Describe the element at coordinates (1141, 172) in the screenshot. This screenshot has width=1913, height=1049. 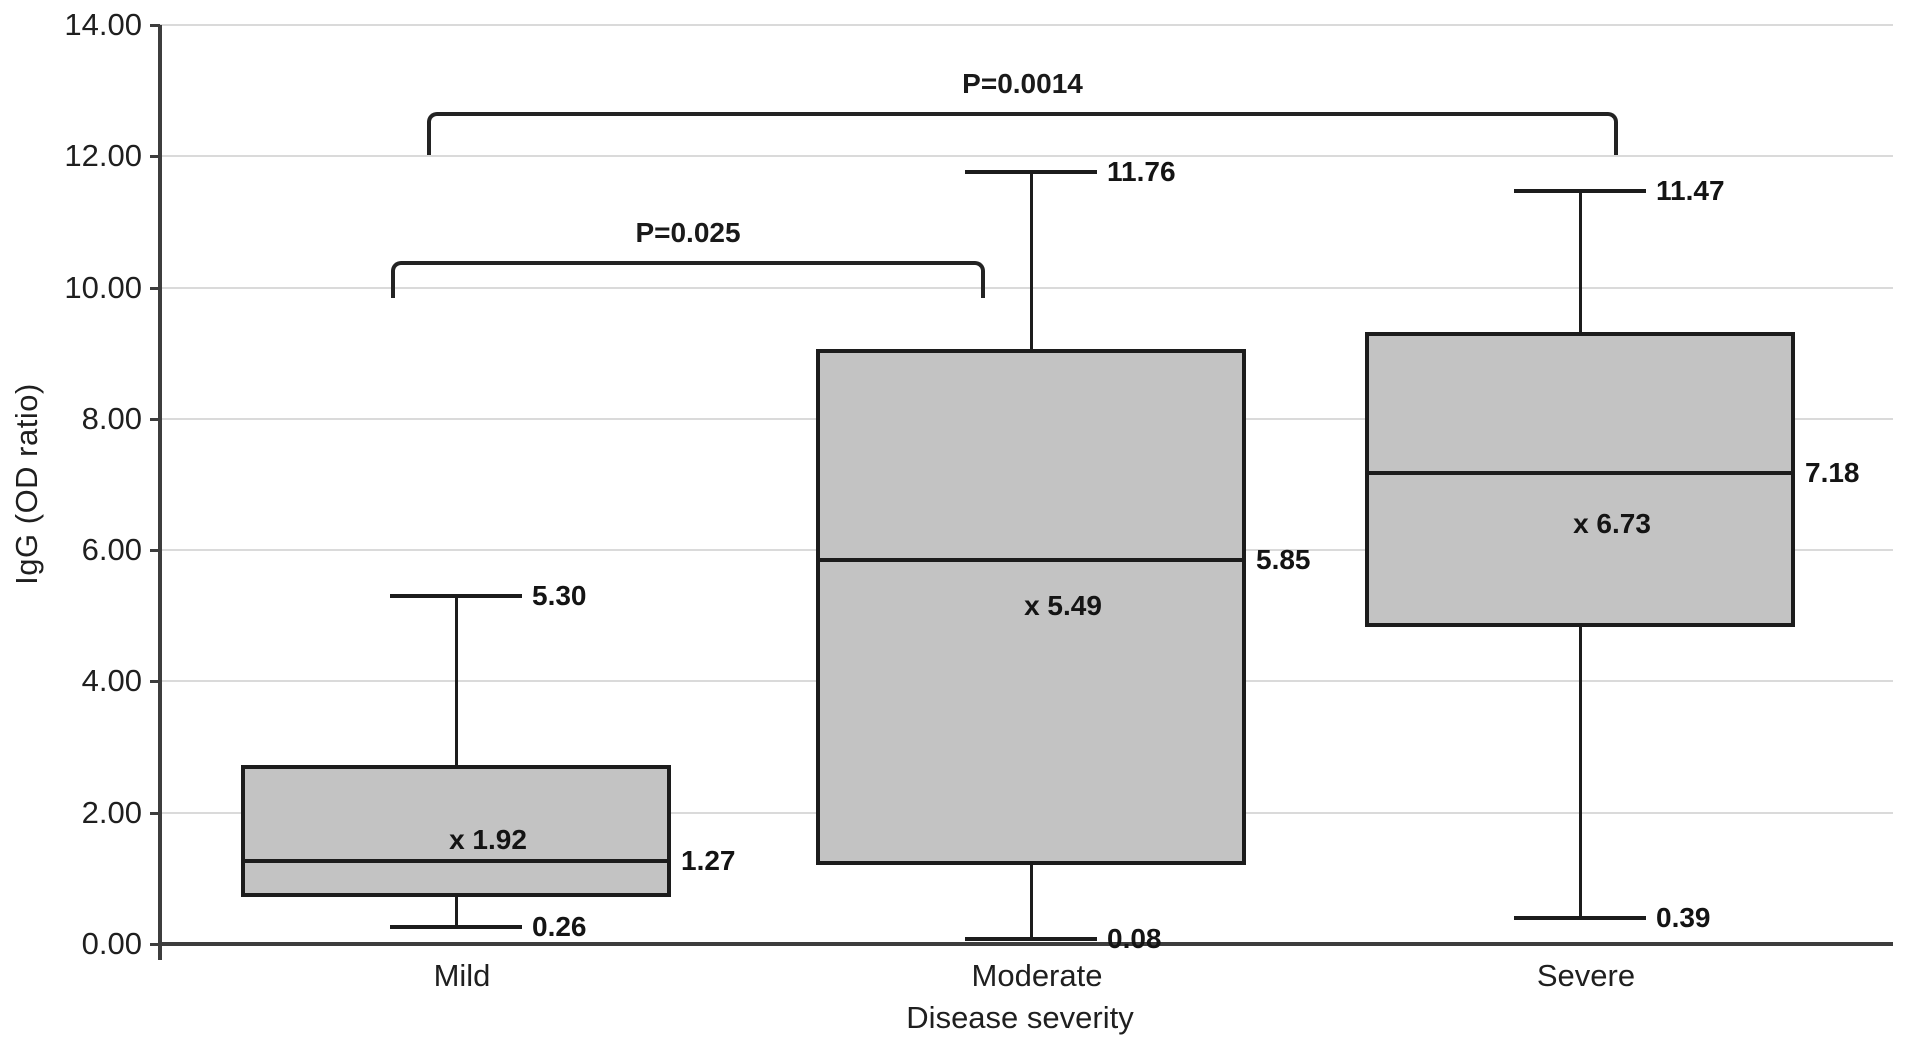
I see `max-value-label: 11.76` at that location.